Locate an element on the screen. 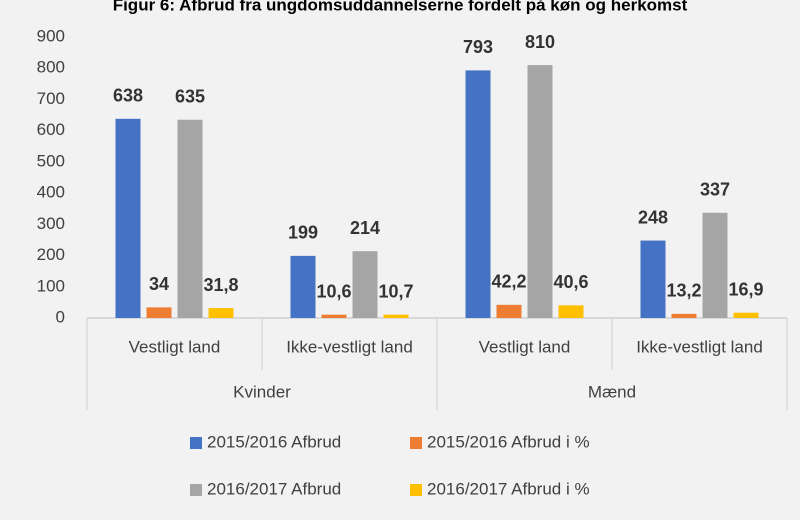 Image resolution: width=800 pixels, height=520 pixels. y-tick-label: 900 is located at coordinates (51, 35).